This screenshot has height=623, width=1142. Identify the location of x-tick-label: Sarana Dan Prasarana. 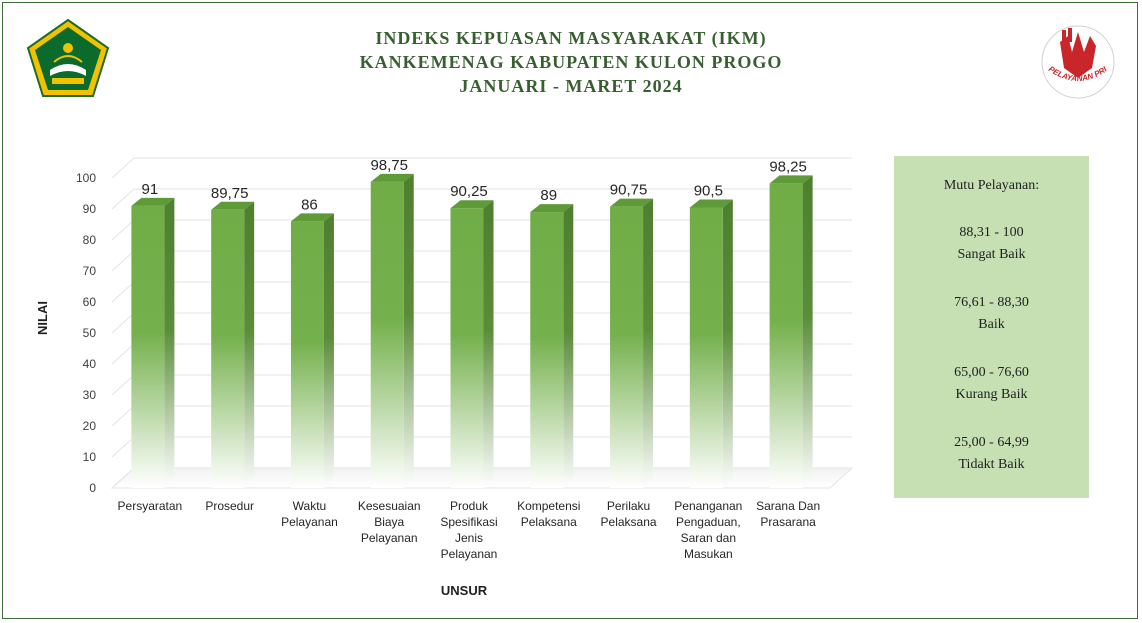
(788, 514).